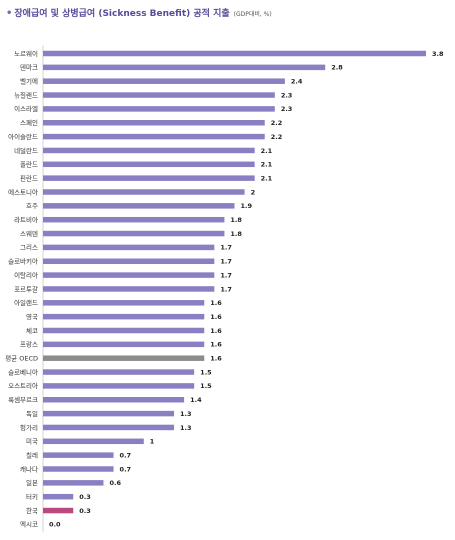 Image resolution: width=455 pixels, height=540 pixels. What do you see at coordinates (29, 468) in the screenshot?
I see `category-label-캐나다: 캐나다` at bounding box center [29, 468].